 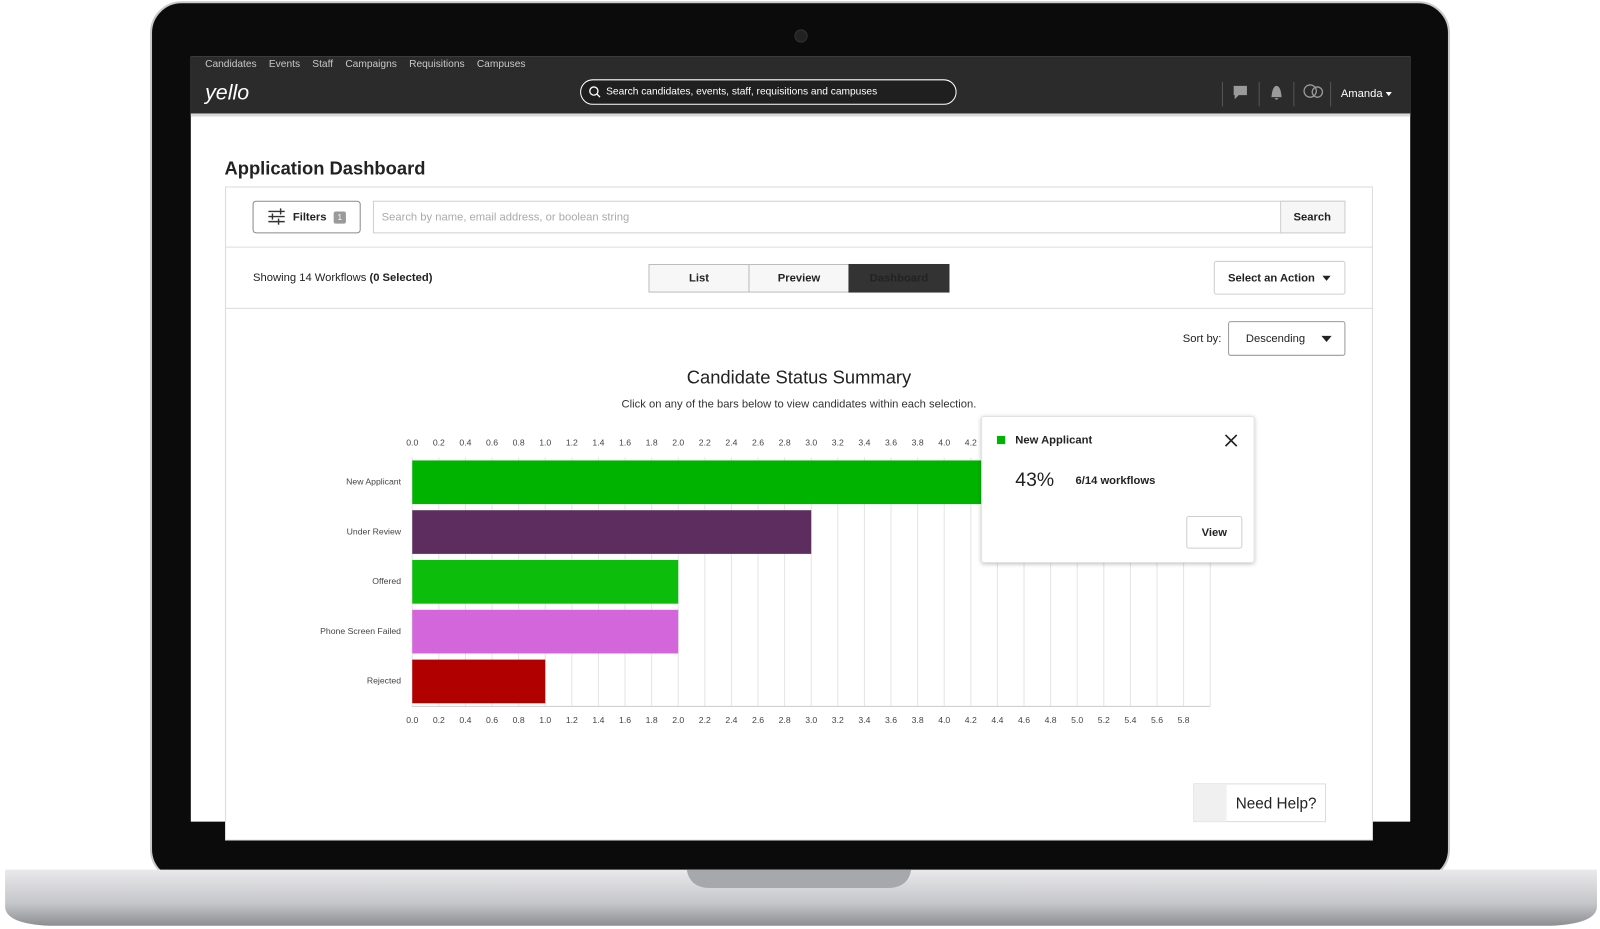 What do you see at coordinates (310, 278) in the screenshot?
I see `showing-text: Showing 14 Workflows` at bounding box center [310, 278].